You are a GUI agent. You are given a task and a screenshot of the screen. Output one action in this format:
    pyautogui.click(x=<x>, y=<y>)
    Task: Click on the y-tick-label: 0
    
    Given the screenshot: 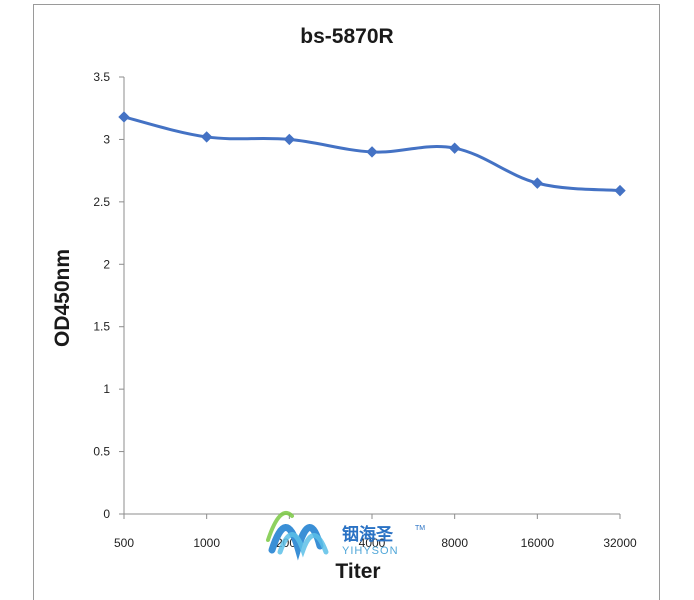 What is the action you would take?
    pyautogui.click(x=106, y=514)
    